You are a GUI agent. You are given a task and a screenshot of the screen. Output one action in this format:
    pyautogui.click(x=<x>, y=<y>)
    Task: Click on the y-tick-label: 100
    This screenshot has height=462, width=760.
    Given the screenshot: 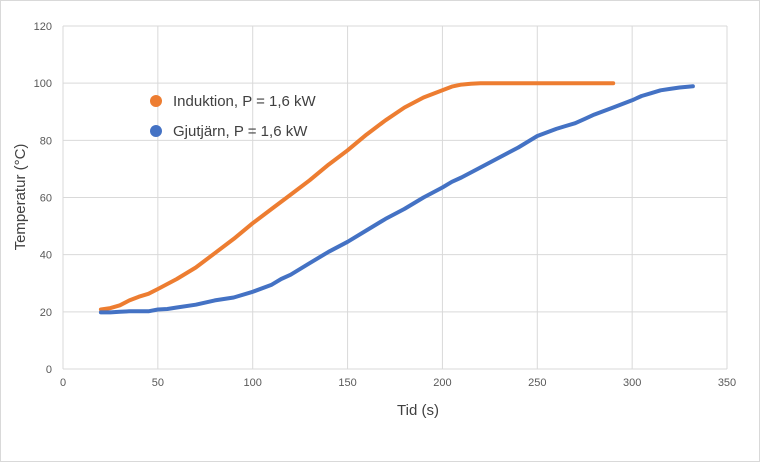 What is the action you would take?
    pyautogui.click(x=43, y=84)
    